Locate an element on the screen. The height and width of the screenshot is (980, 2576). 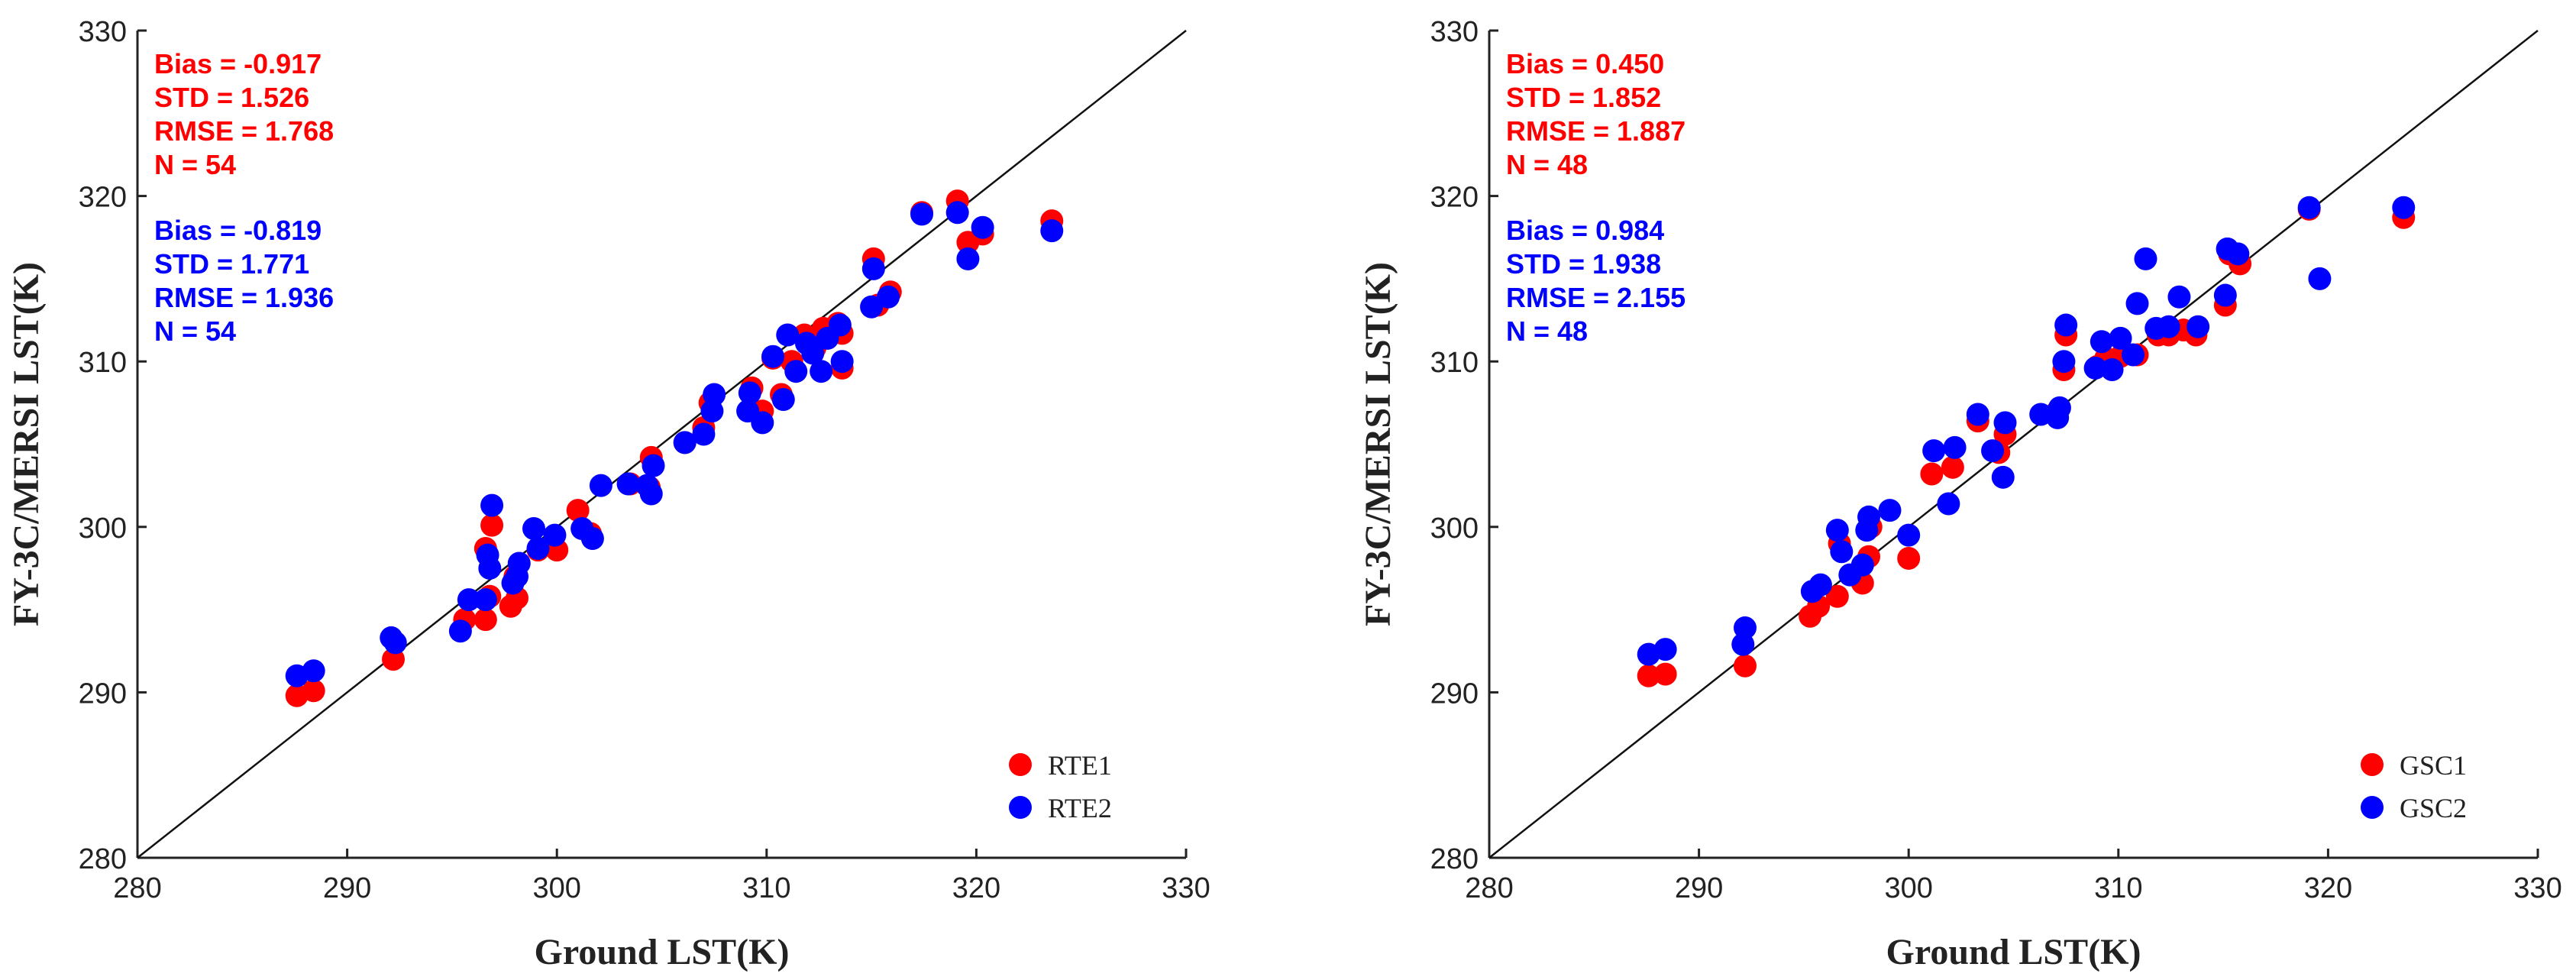
stat-text: Bias = -0.917 is located at coordinates (238, 63).